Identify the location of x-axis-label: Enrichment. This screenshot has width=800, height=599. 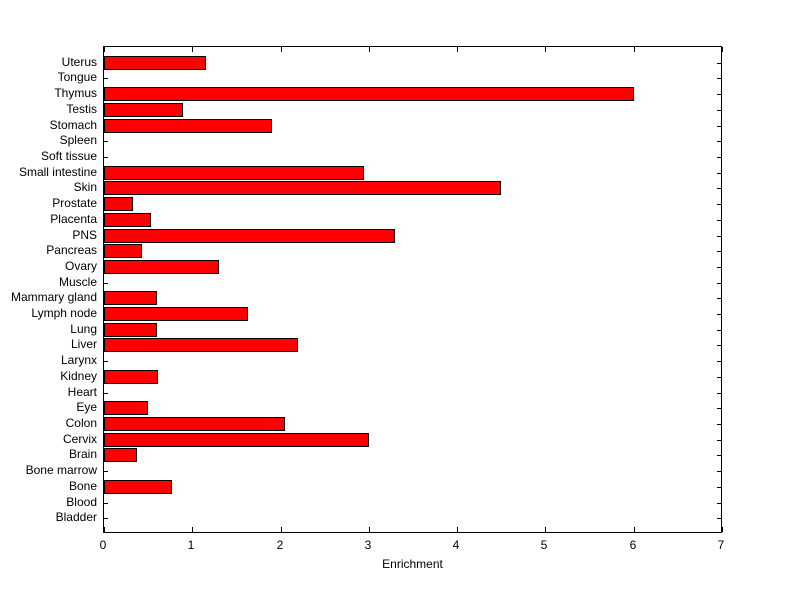
(412, 564).